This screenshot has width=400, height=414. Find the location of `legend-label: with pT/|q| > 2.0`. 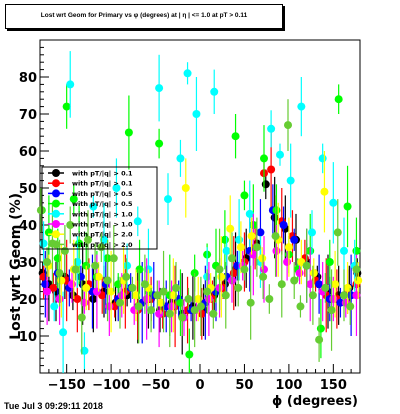

legend-label: with pT/|q| > 2.0 is located at coordinates (102, 245).